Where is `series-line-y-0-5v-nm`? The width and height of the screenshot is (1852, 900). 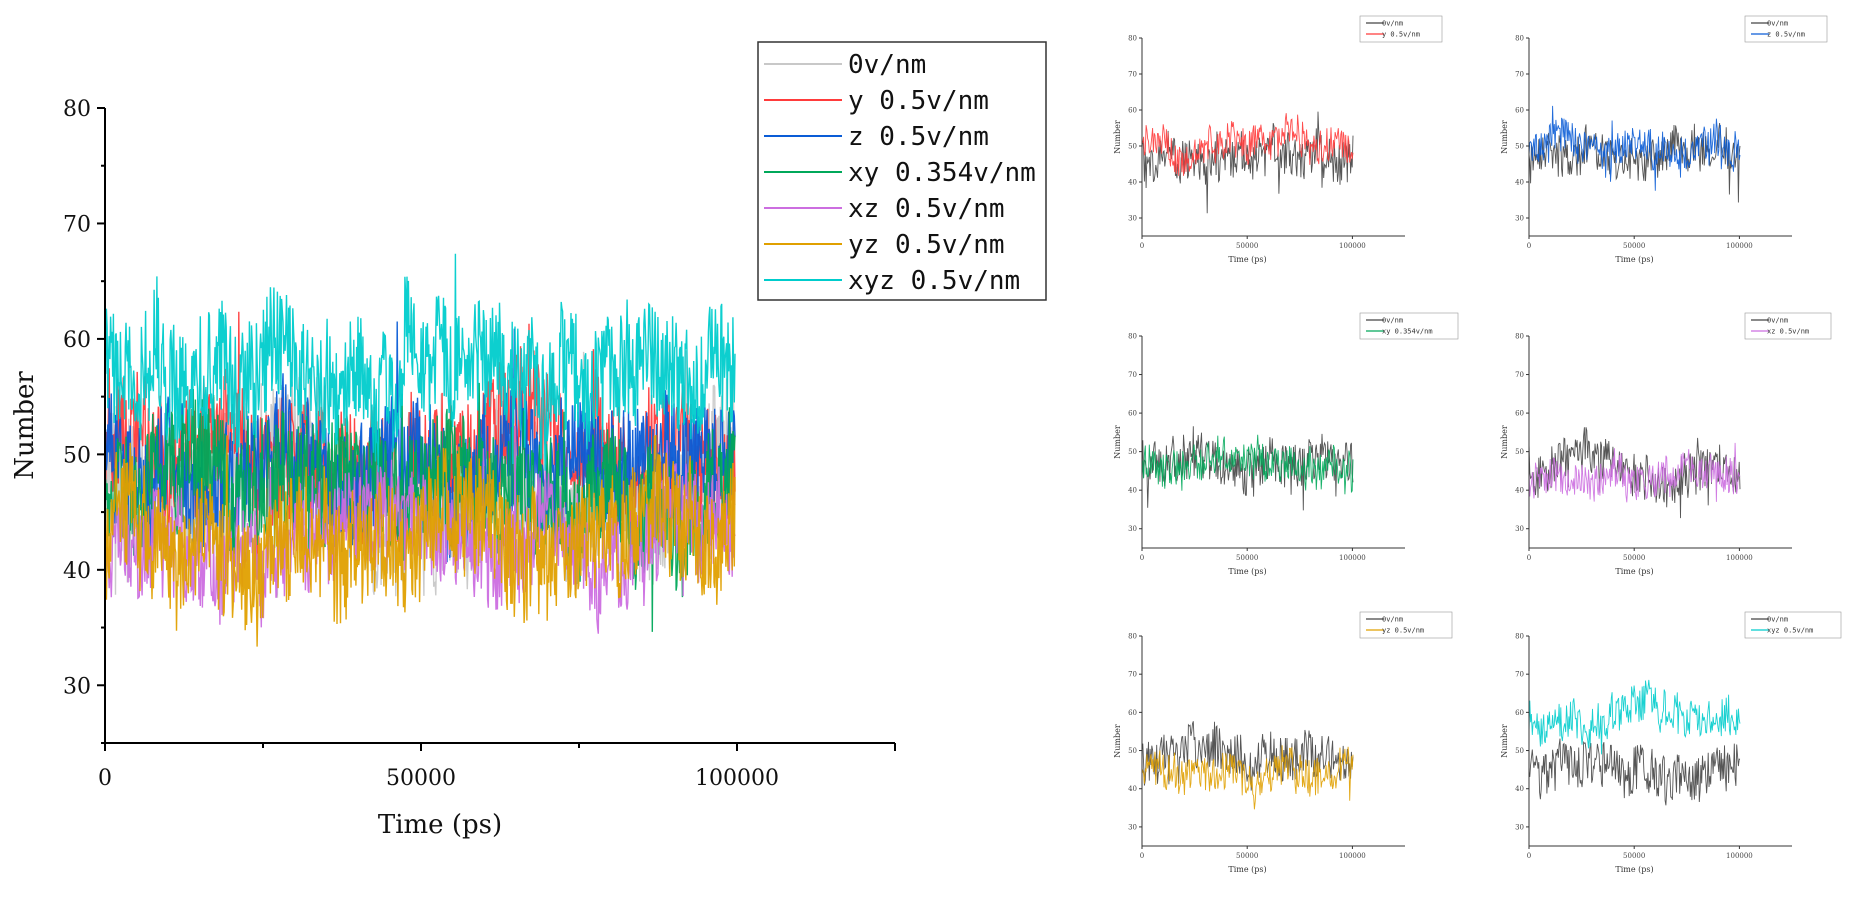
series-line-y-0-5v-nm is located at coordinates (1247, 144).